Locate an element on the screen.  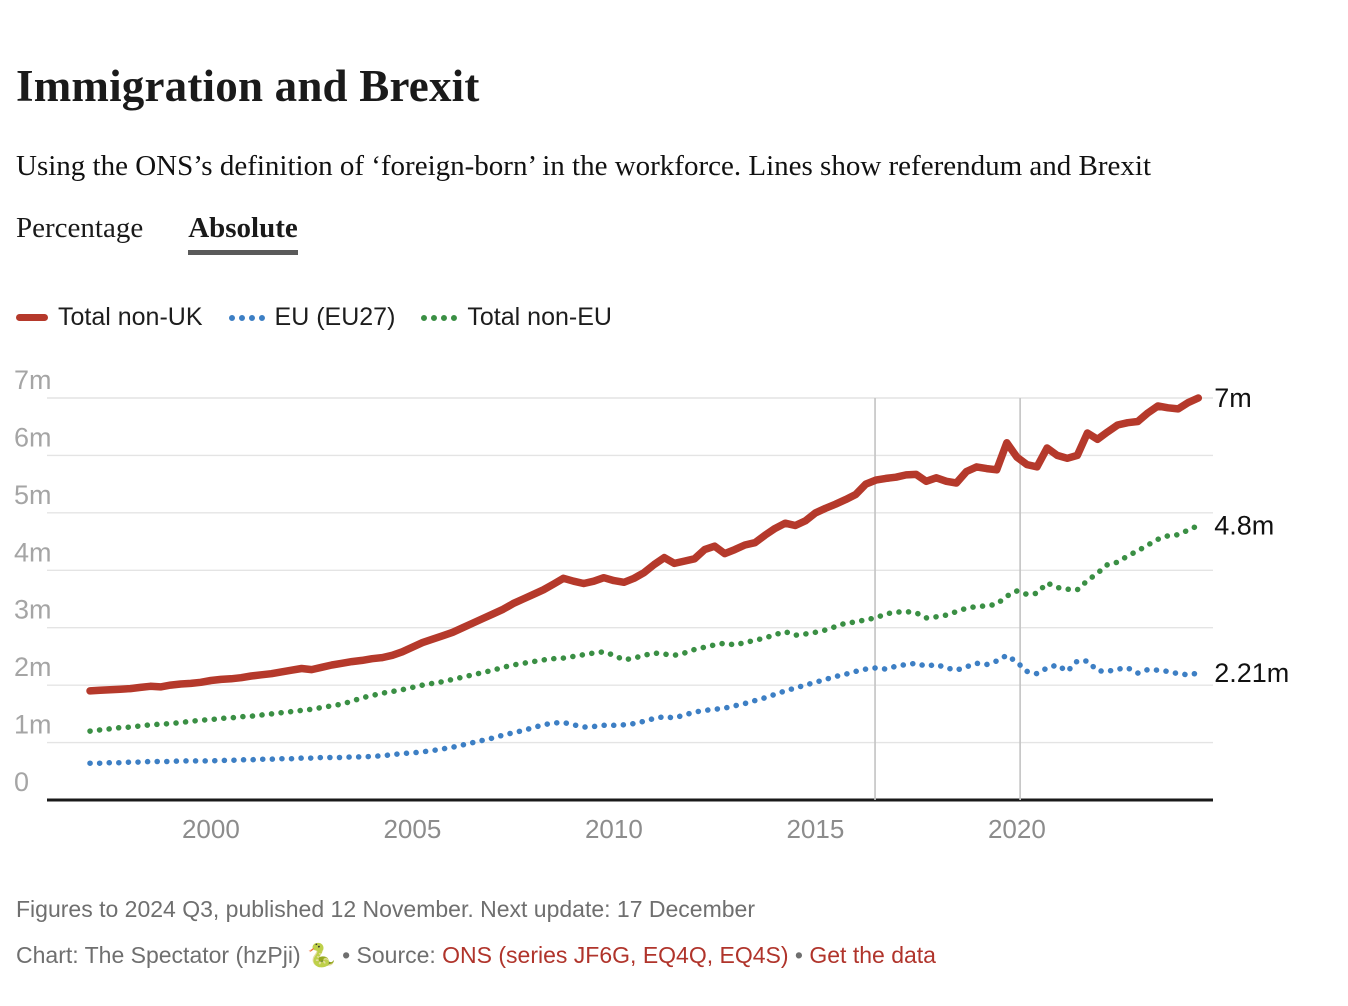
legend-item-total-non-uk: Total non-UK is located at coordinates (109, 317).